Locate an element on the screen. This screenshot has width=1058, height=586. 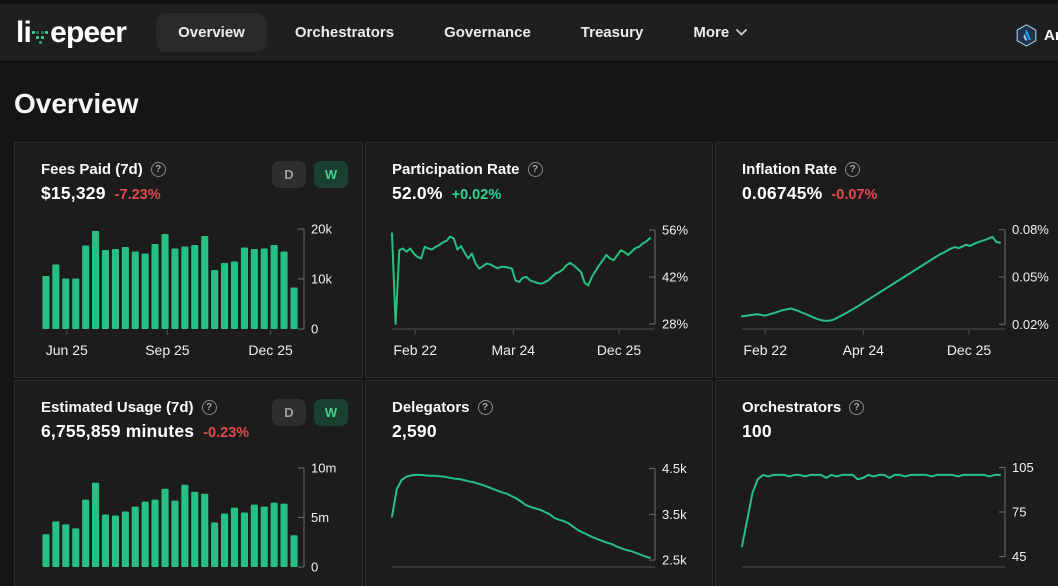
card-value: 6,755,859 minutes is located at coordinates (118, 431).